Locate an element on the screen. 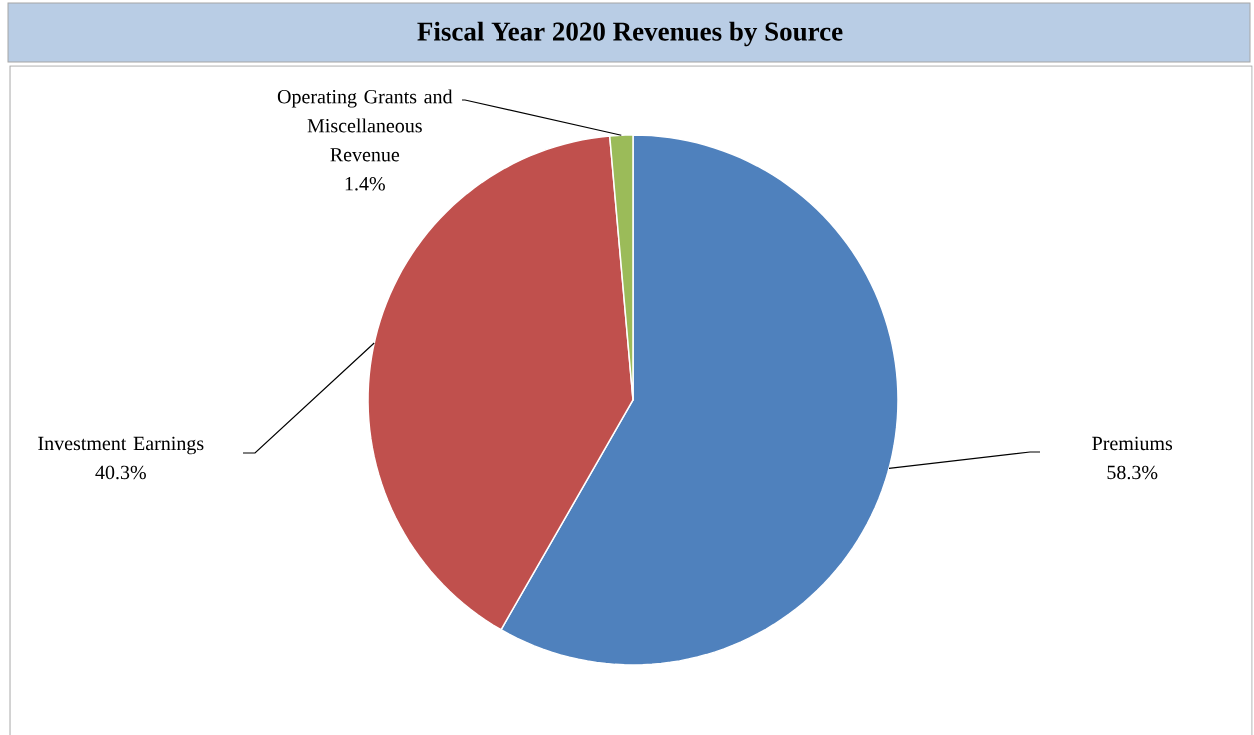  slice-label: Investment Earnings is located at coordinates (121, 445).